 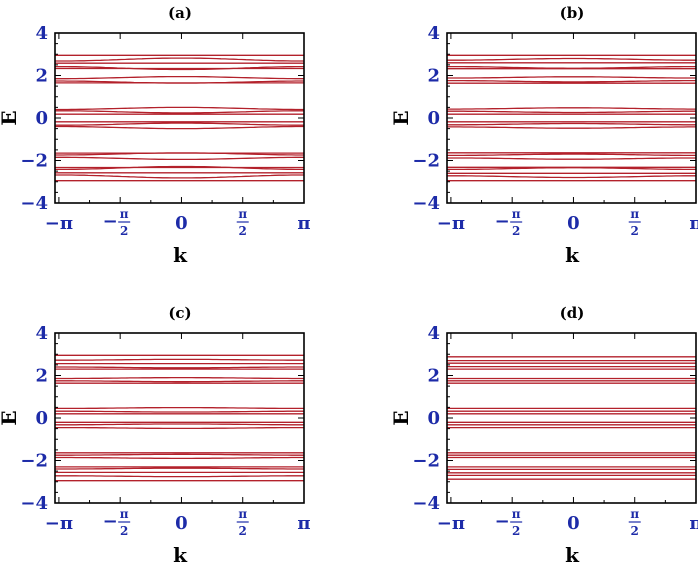 What do you see at coordinates (572, 13) in the screenshot?
I see `panel-title: (b)` at bounding box center [572, 13].